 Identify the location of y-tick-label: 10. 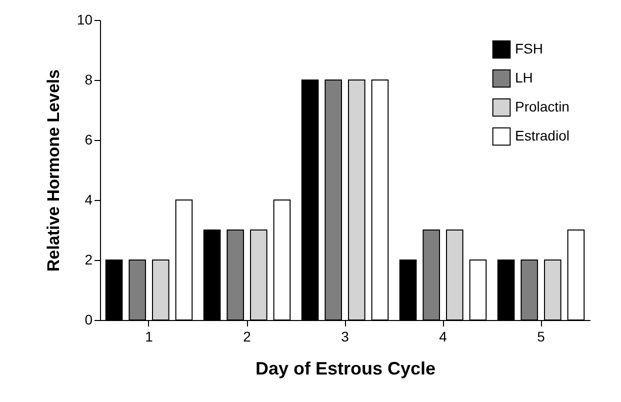
(84, 20).